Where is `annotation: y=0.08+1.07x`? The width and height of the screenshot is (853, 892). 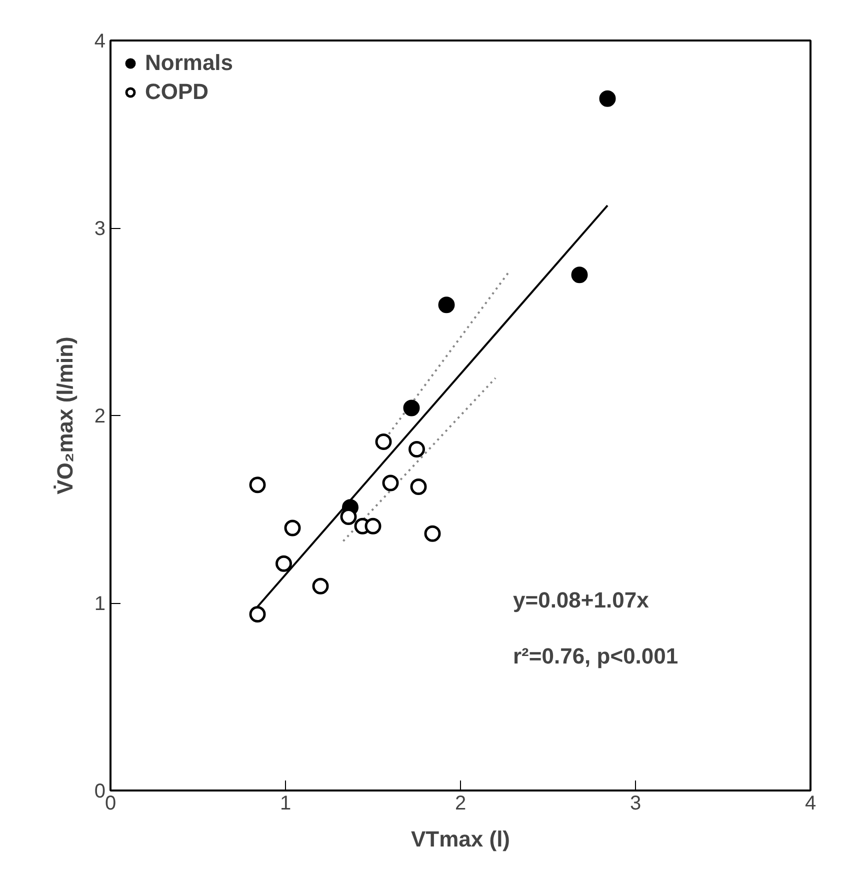 annotation: y=0.08+1.07x is located at coordinates (581, 599).